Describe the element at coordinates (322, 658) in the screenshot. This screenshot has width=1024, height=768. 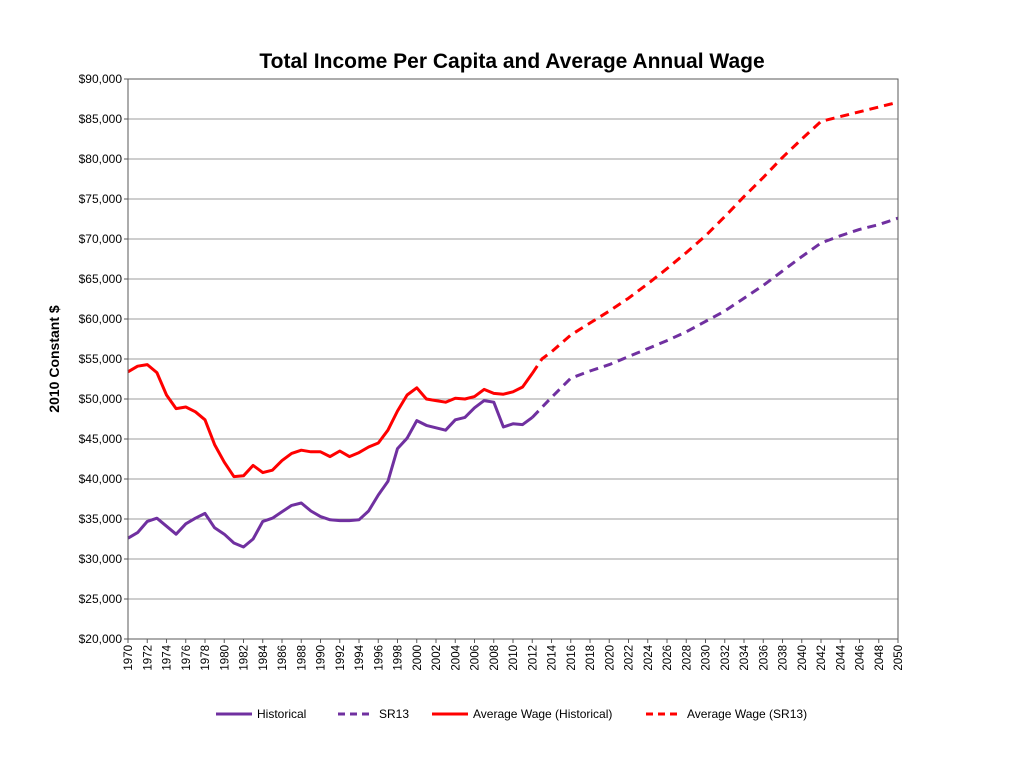
I see `x-tick-label: 1990` at that location.